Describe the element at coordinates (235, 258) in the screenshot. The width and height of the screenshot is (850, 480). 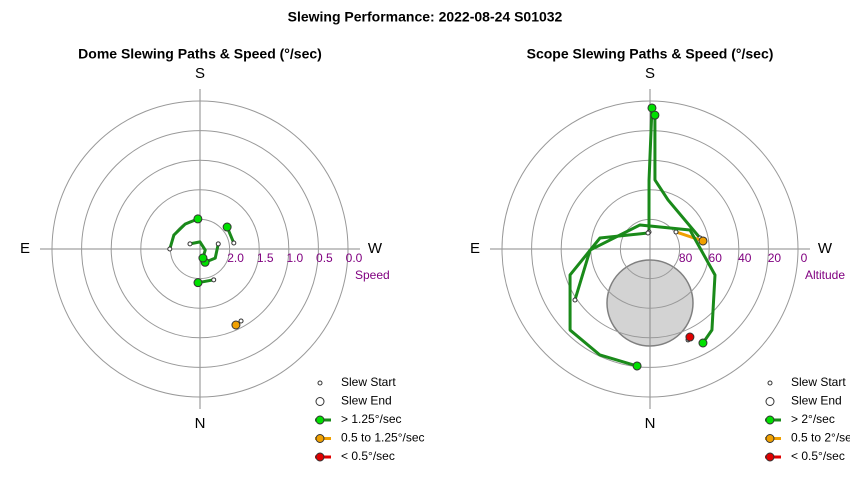
I see `r-tick-label: 2.0` at that location.